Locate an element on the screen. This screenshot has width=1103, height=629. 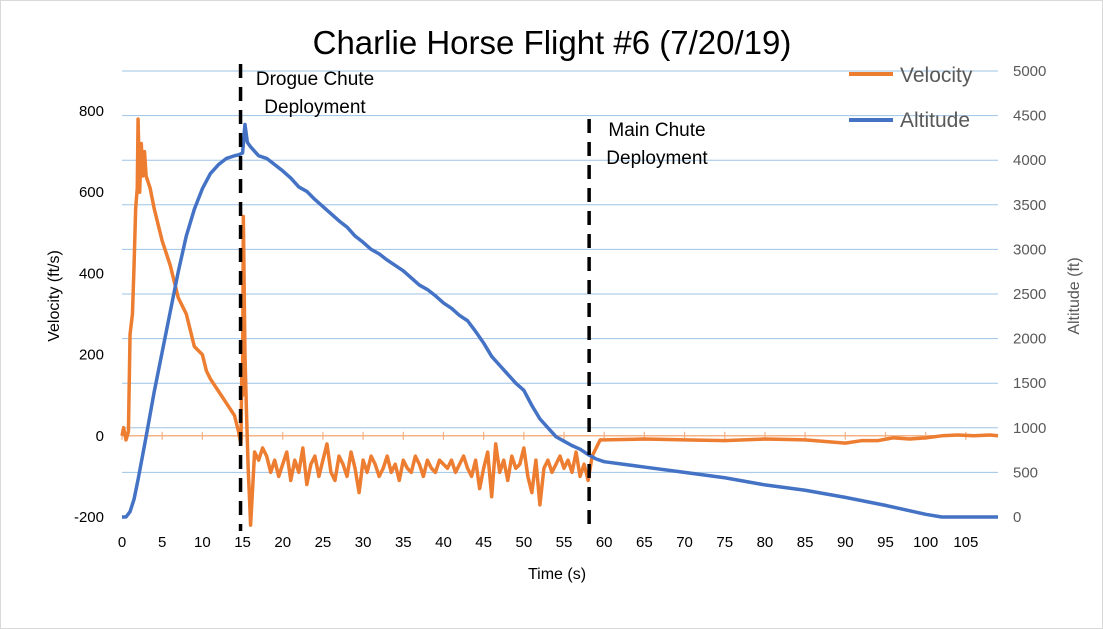
y2-tick-4000: 4000 is located at coordinates (1029, 160).